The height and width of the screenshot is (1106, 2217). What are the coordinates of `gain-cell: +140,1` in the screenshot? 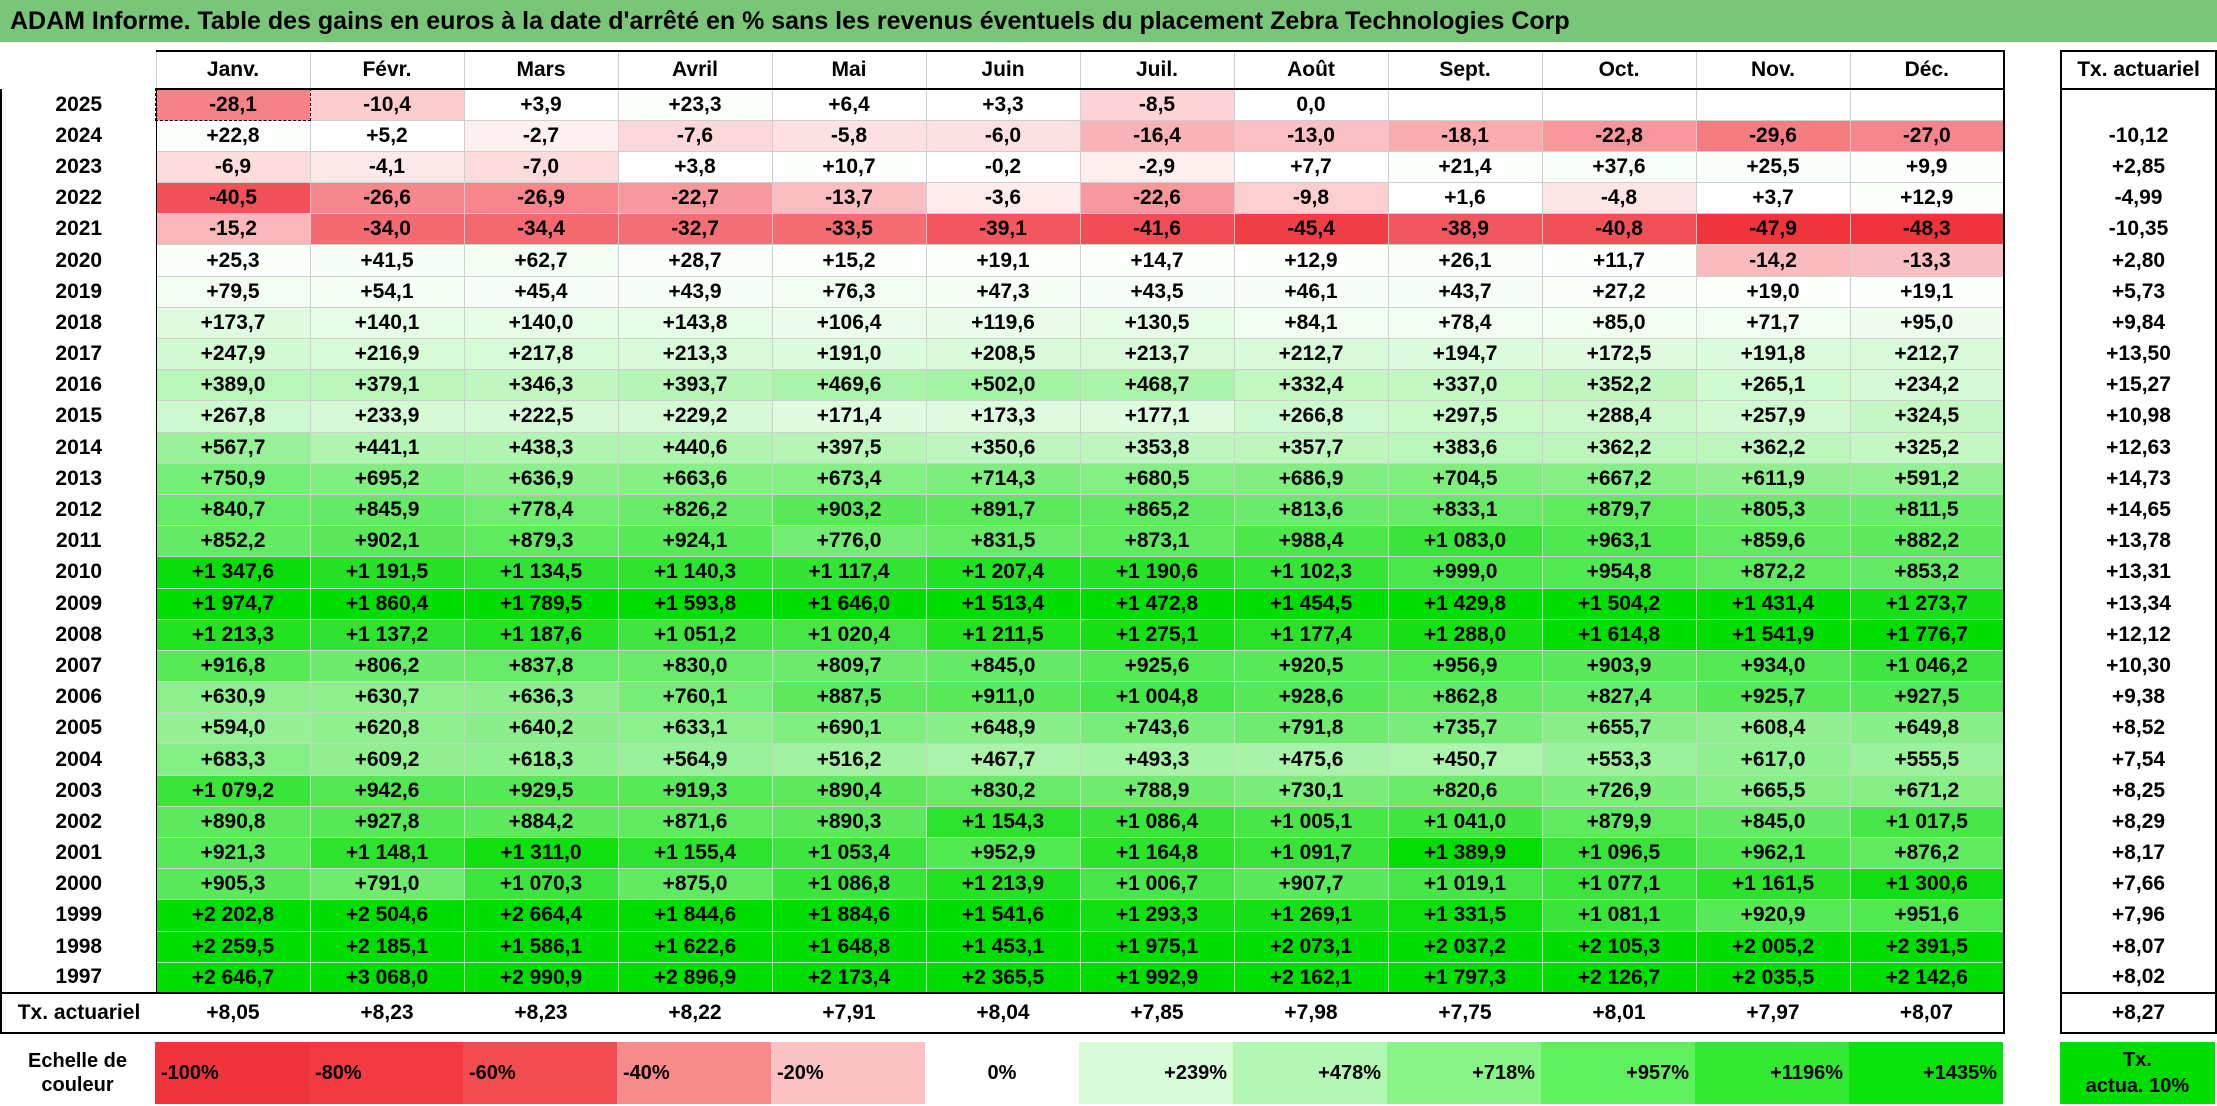 It's located at (387, 323).